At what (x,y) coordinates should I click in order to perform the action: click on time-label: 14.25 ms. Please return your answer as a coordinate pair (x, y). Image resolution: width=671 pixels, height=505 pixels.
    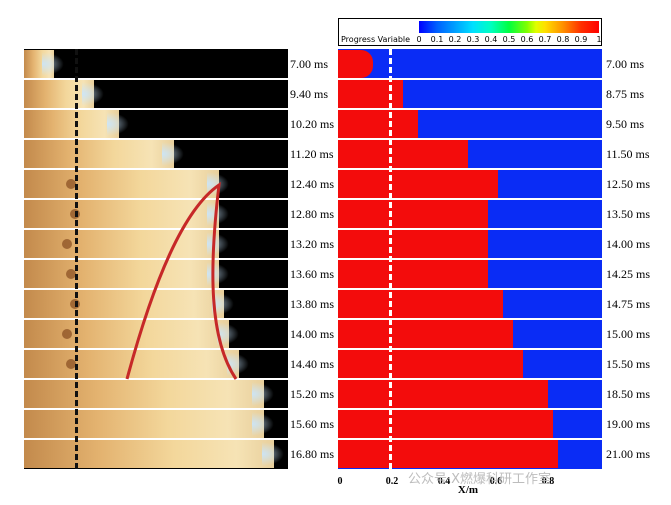
    Looking at the image, I should click on (628, 274).